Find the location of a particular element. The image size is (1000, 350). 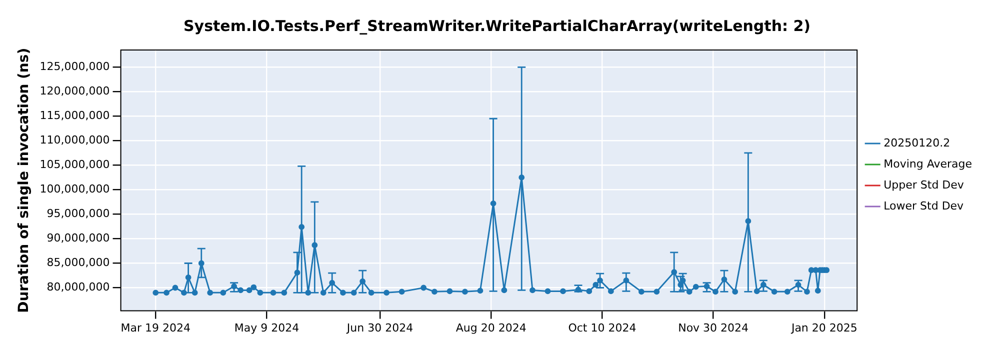

y-tick-label: 100,000,000 is located at coordinates (75, 189).